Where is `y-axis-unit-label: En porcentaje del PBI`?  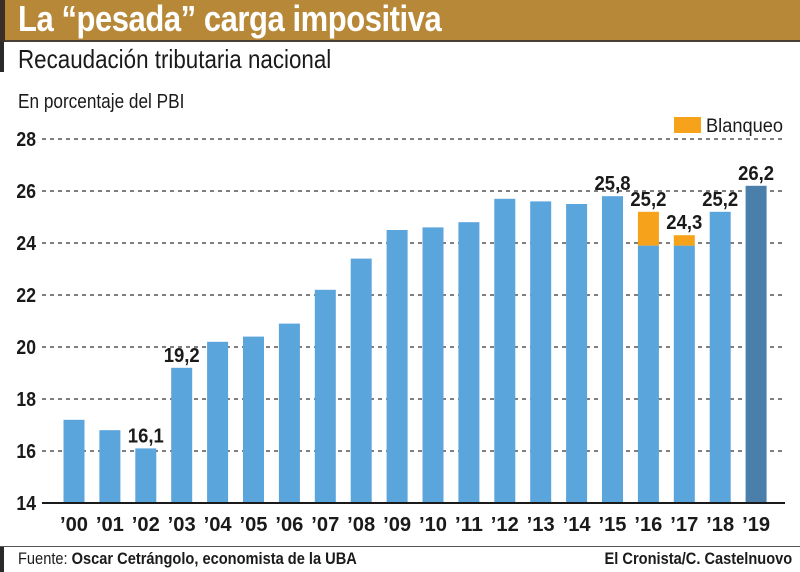 y-axis-unit-label: En porcentaje del PBI is located at coordinates (101, 102).